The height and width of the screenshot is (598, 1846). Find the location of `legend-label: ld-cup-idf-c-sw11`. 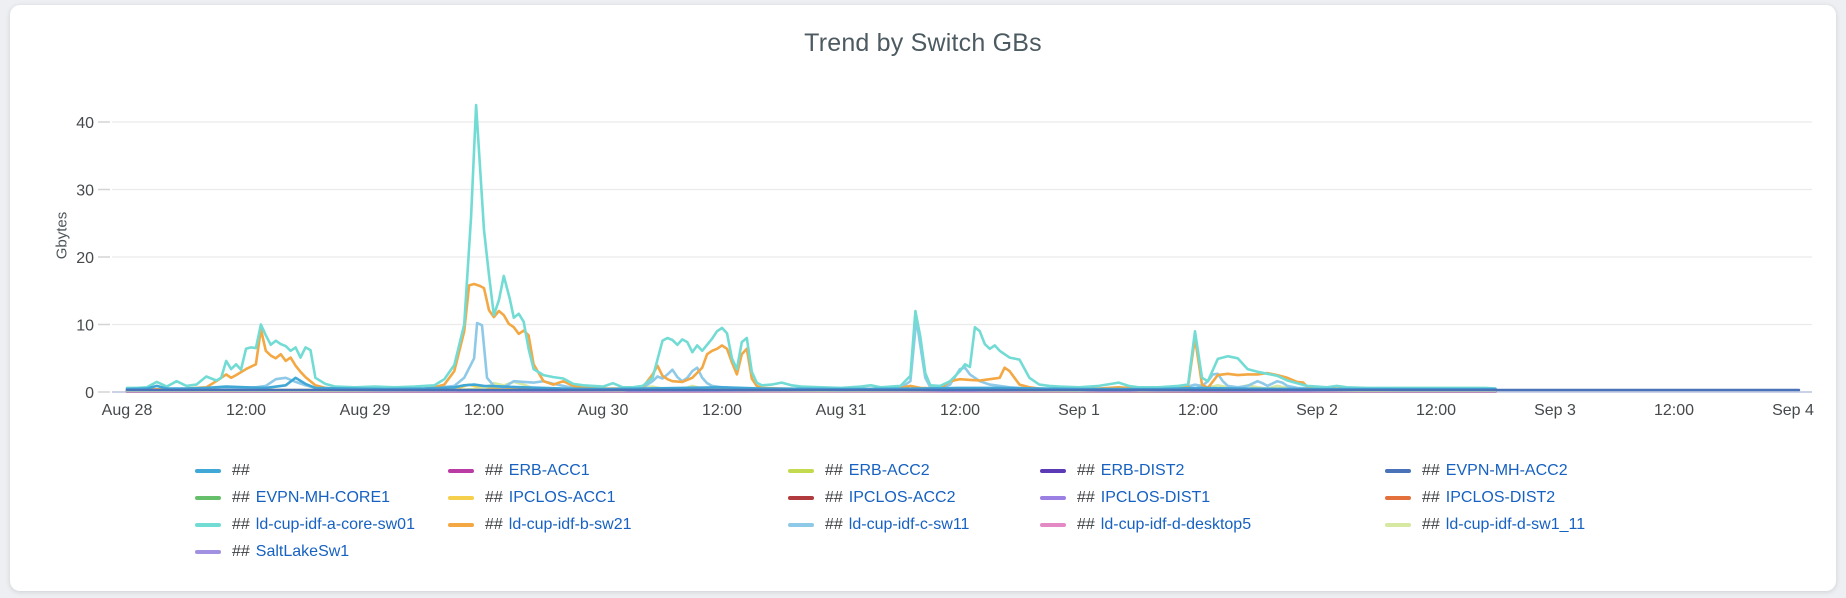

legend-label: ld-cup-idf-c-sw11 is located at coordinates (909, 524).